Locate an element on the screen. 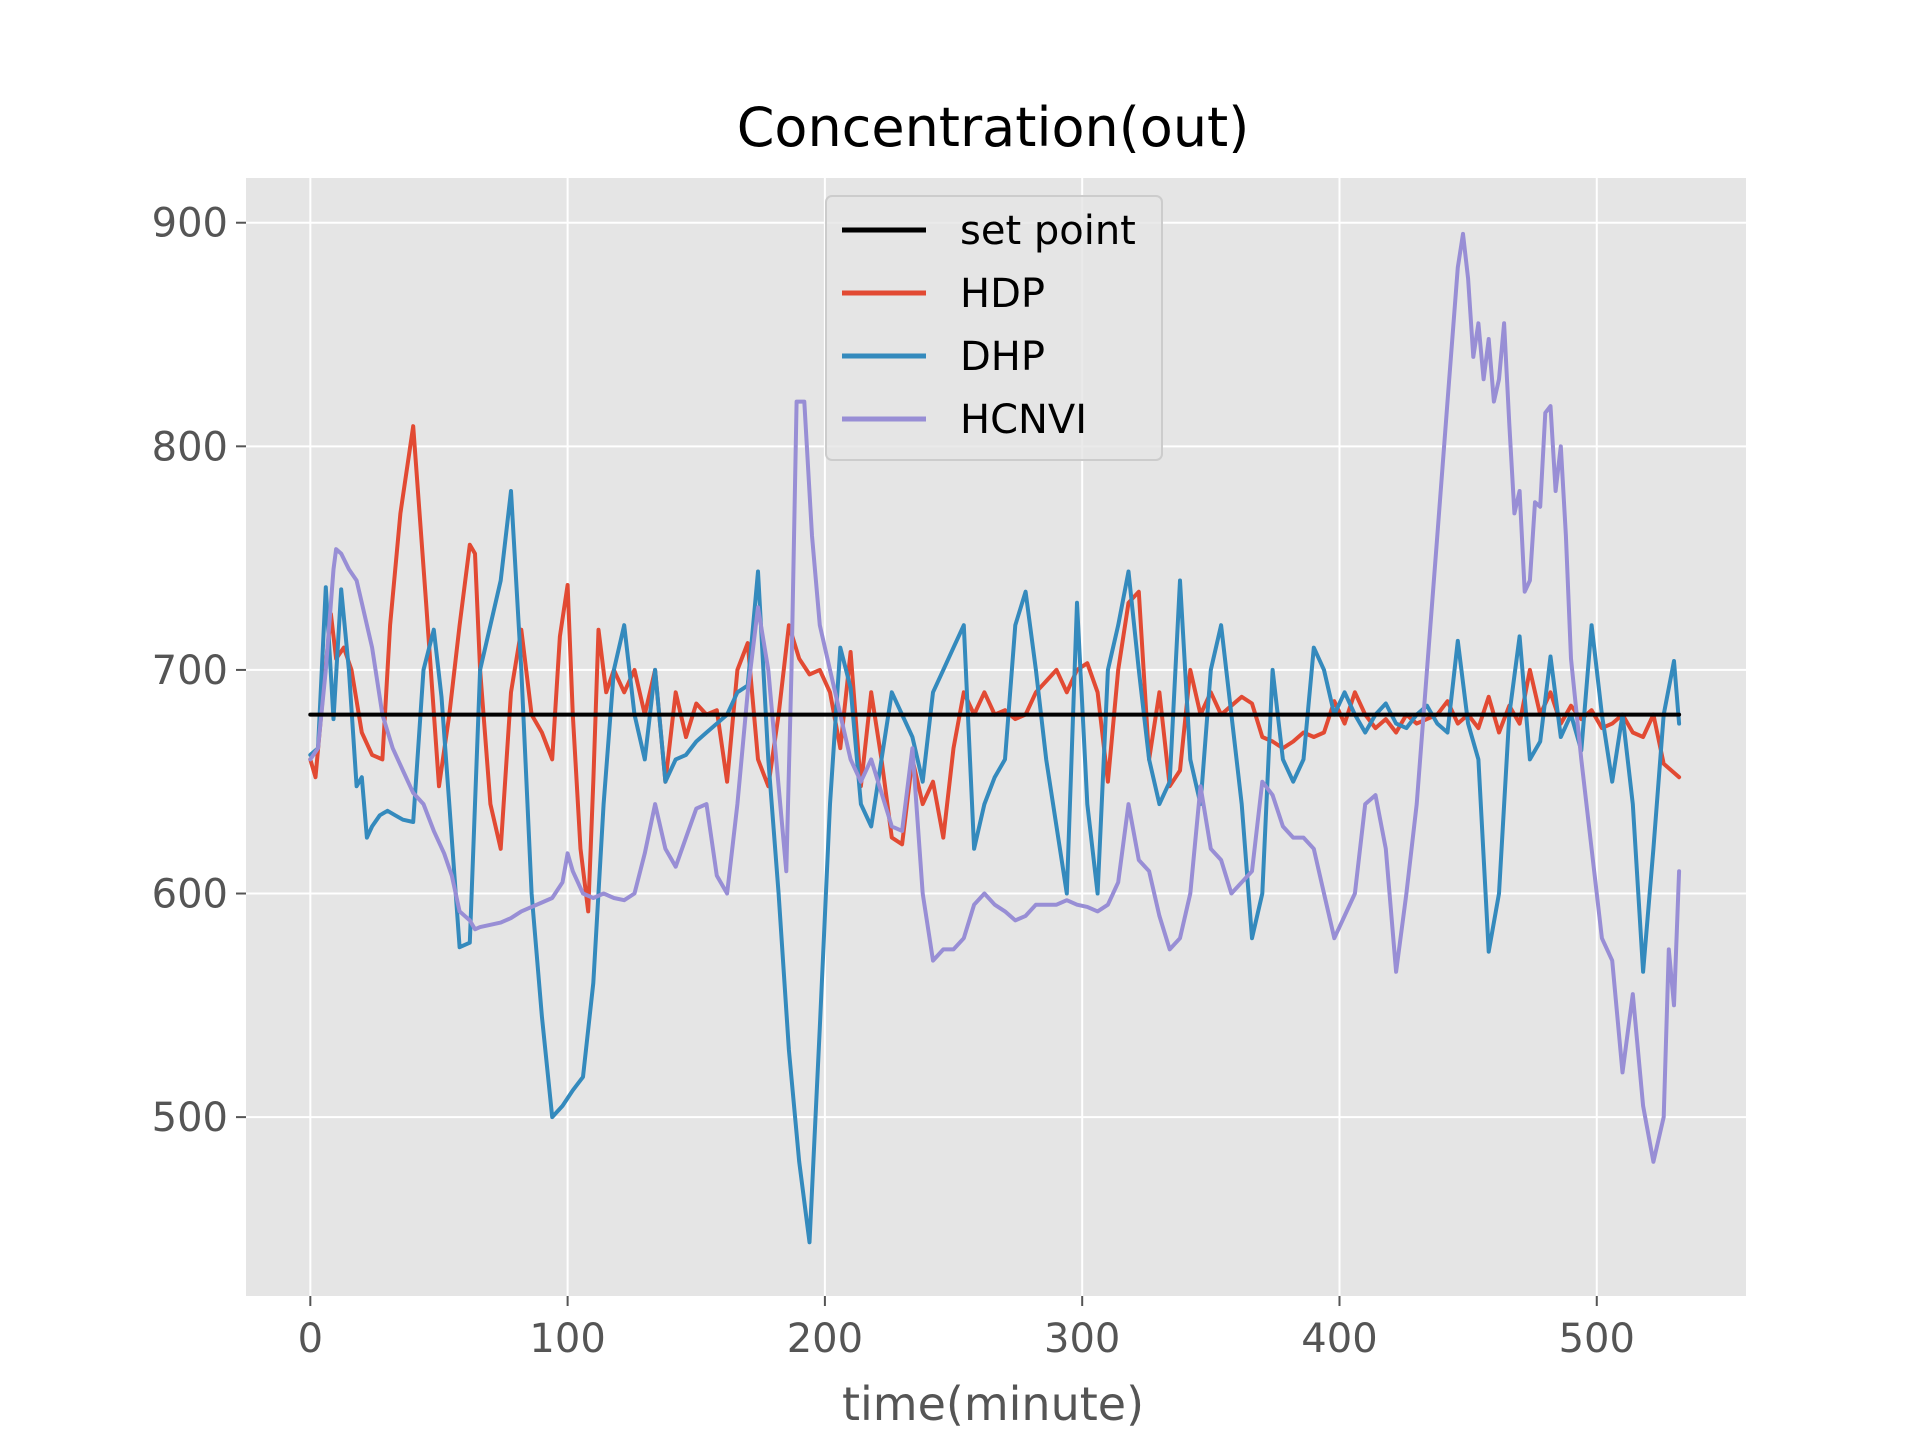 This screenshot has height=1445, width=1920. y-tick-label: 900 is located at coordinates (190, 224).